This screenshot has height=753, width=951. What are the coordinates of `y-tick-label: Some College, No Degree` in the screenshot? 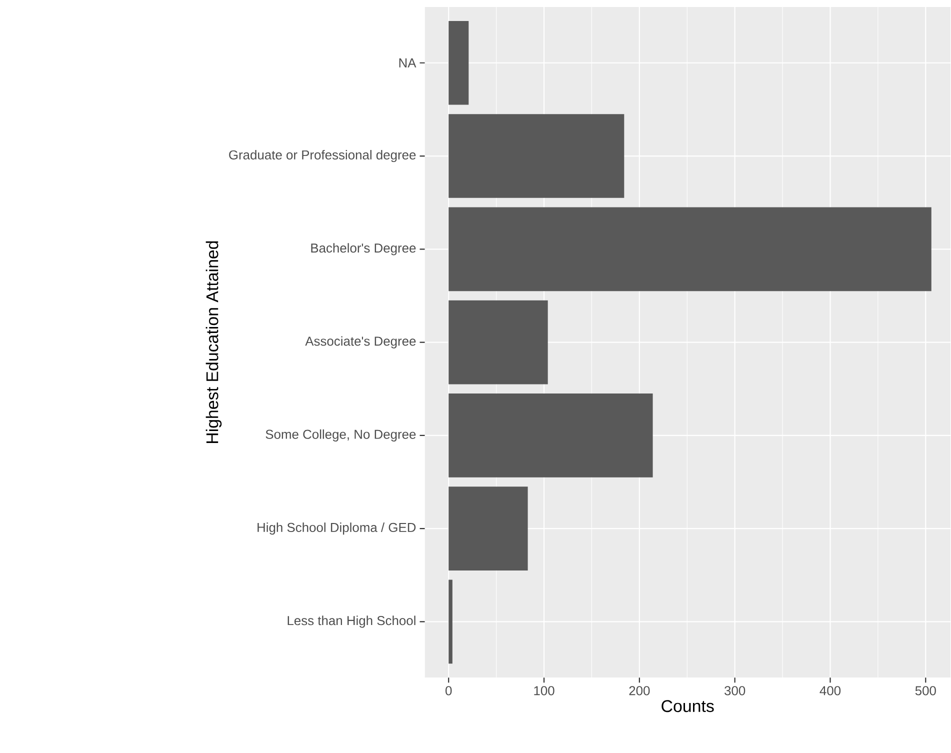 It's located at (341, 436).